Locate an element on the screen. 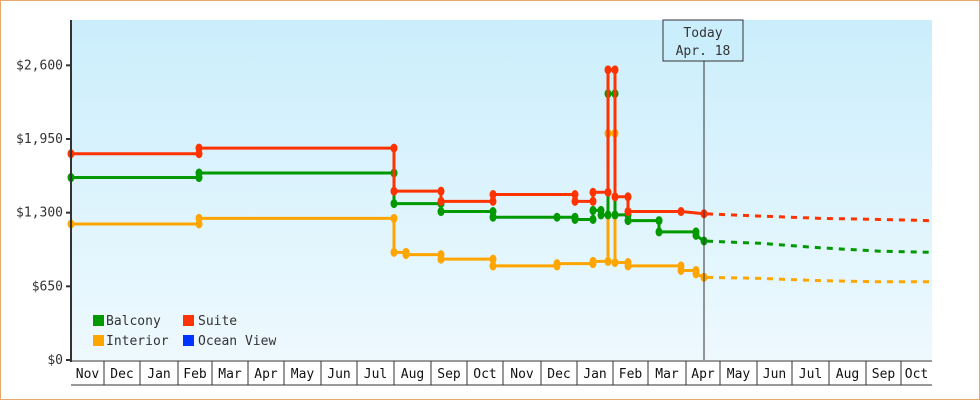 The height and width of the screenshot is (403, 980). today-label: Today is located at coordinates (702, 33).